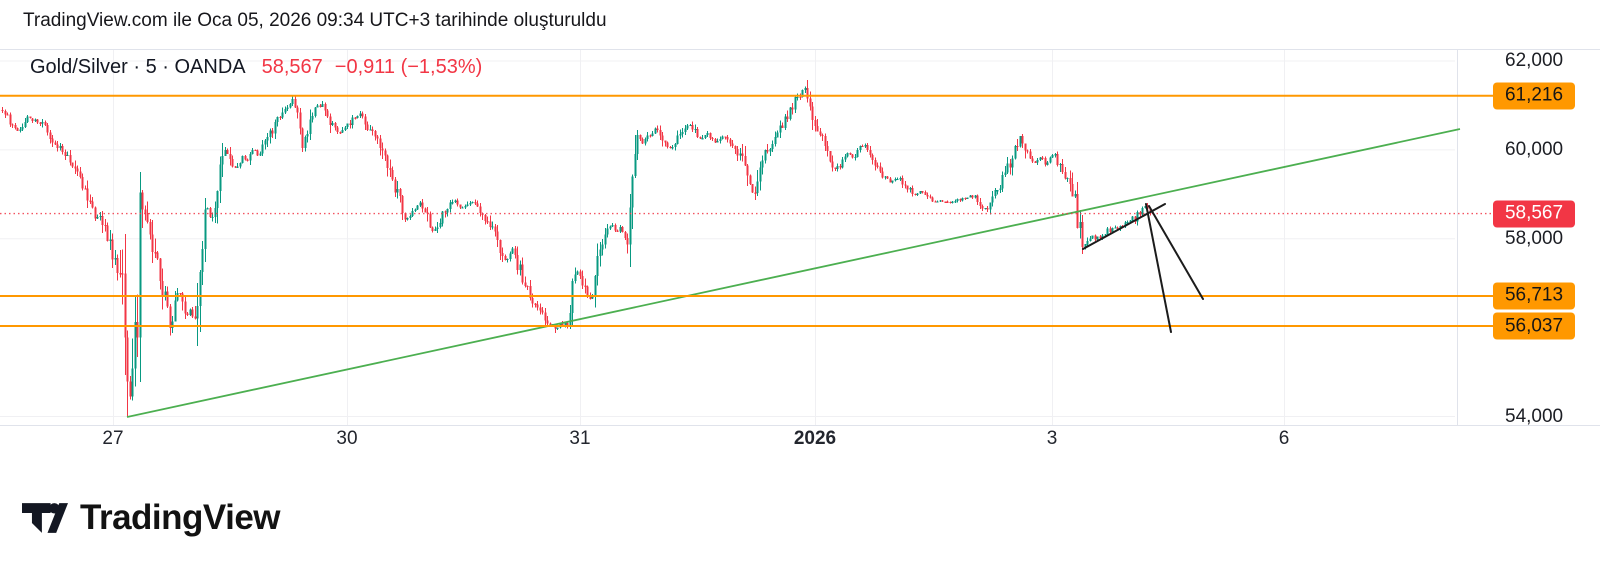 Image resolution: width=1600 pixels, height=575 pixels. Describe the element at coordinates (1534, 416) in the screenshot. I see `price-axis-tick: 54,000` at that location.